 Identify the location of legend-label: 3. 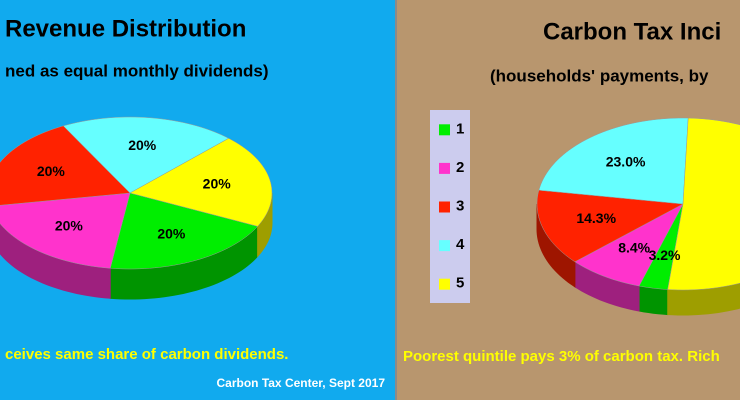
(460, 205).